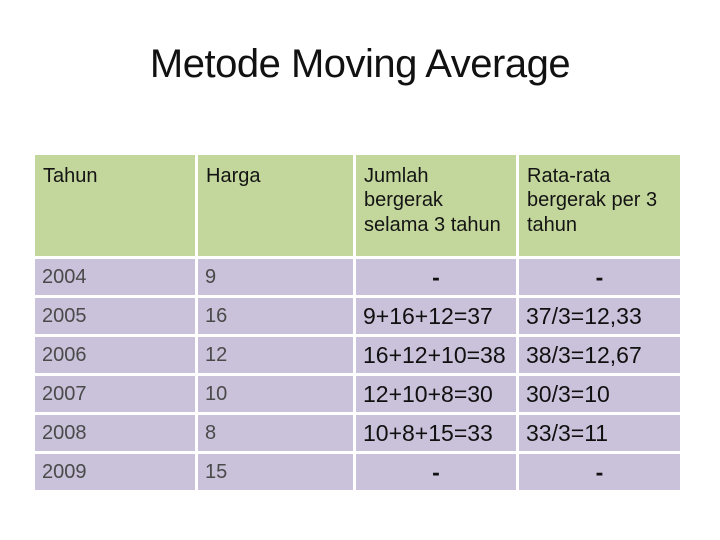 This screenshot has width=720, height=540. I want to click on cell-tahun: 2008, so click(115, 433).